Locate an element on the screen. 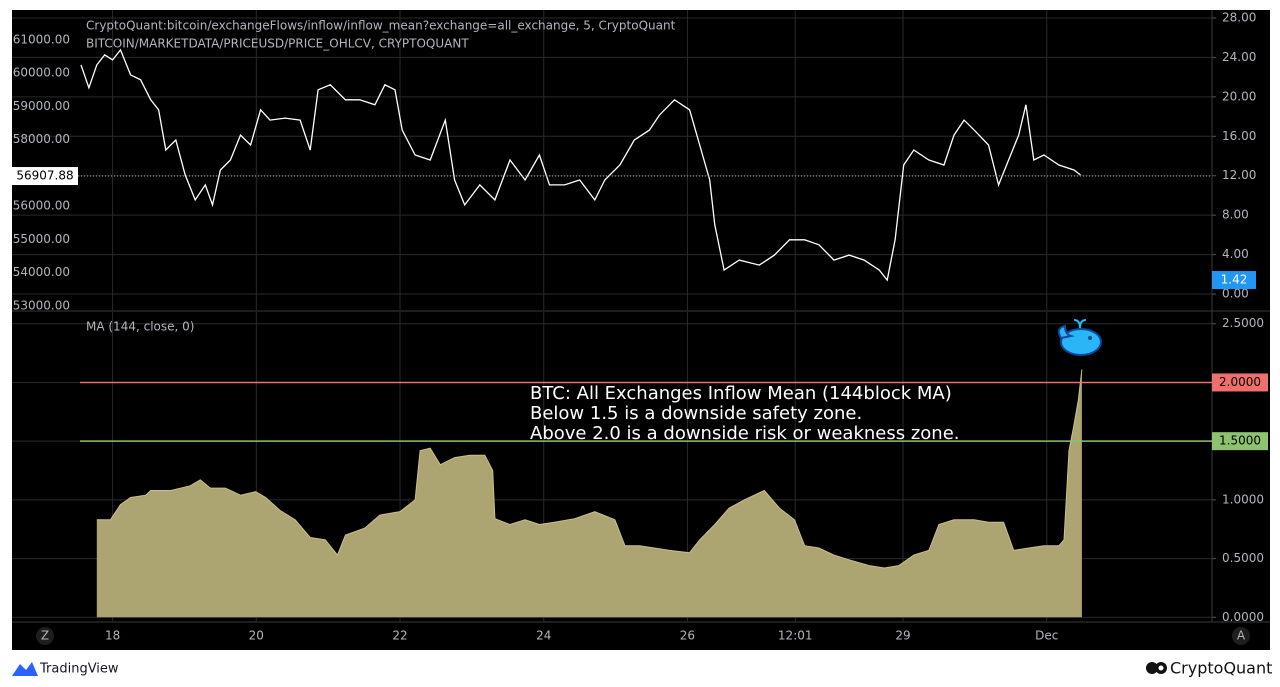 The width and height of the screenshot is (1280, 687). last-price-box is located at coordinates (45, 176).